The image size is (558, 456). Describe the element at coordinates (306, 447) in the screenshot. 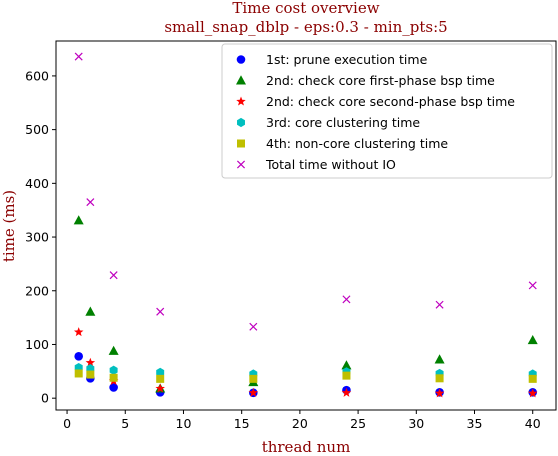

I see `x-axis-label: thread num` at that location.